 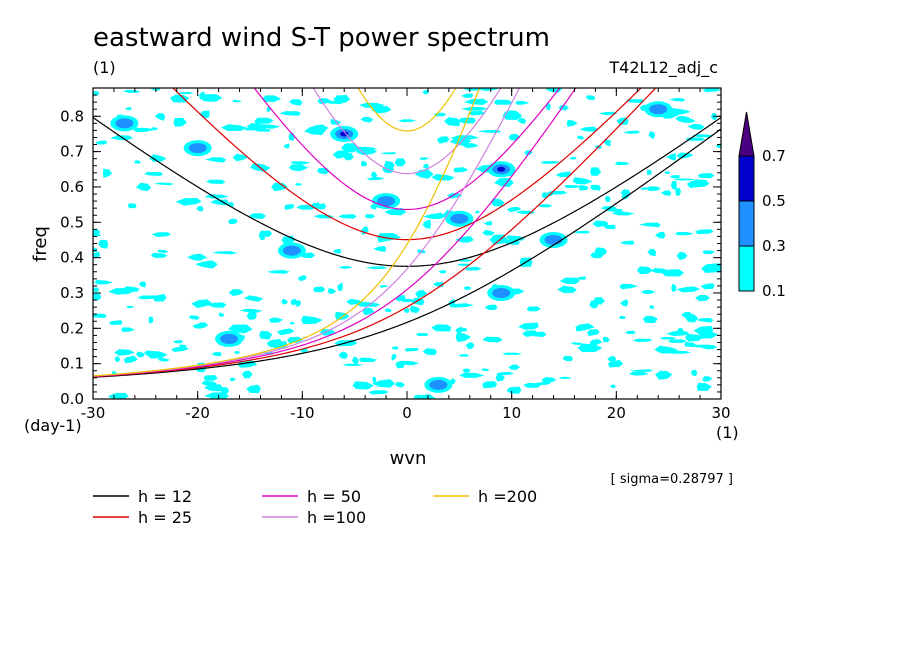 What do you see at coordinates (72, 187) in the screenshot?
I see `y-tick-label: 0.6` at bounding box center [72, 187].